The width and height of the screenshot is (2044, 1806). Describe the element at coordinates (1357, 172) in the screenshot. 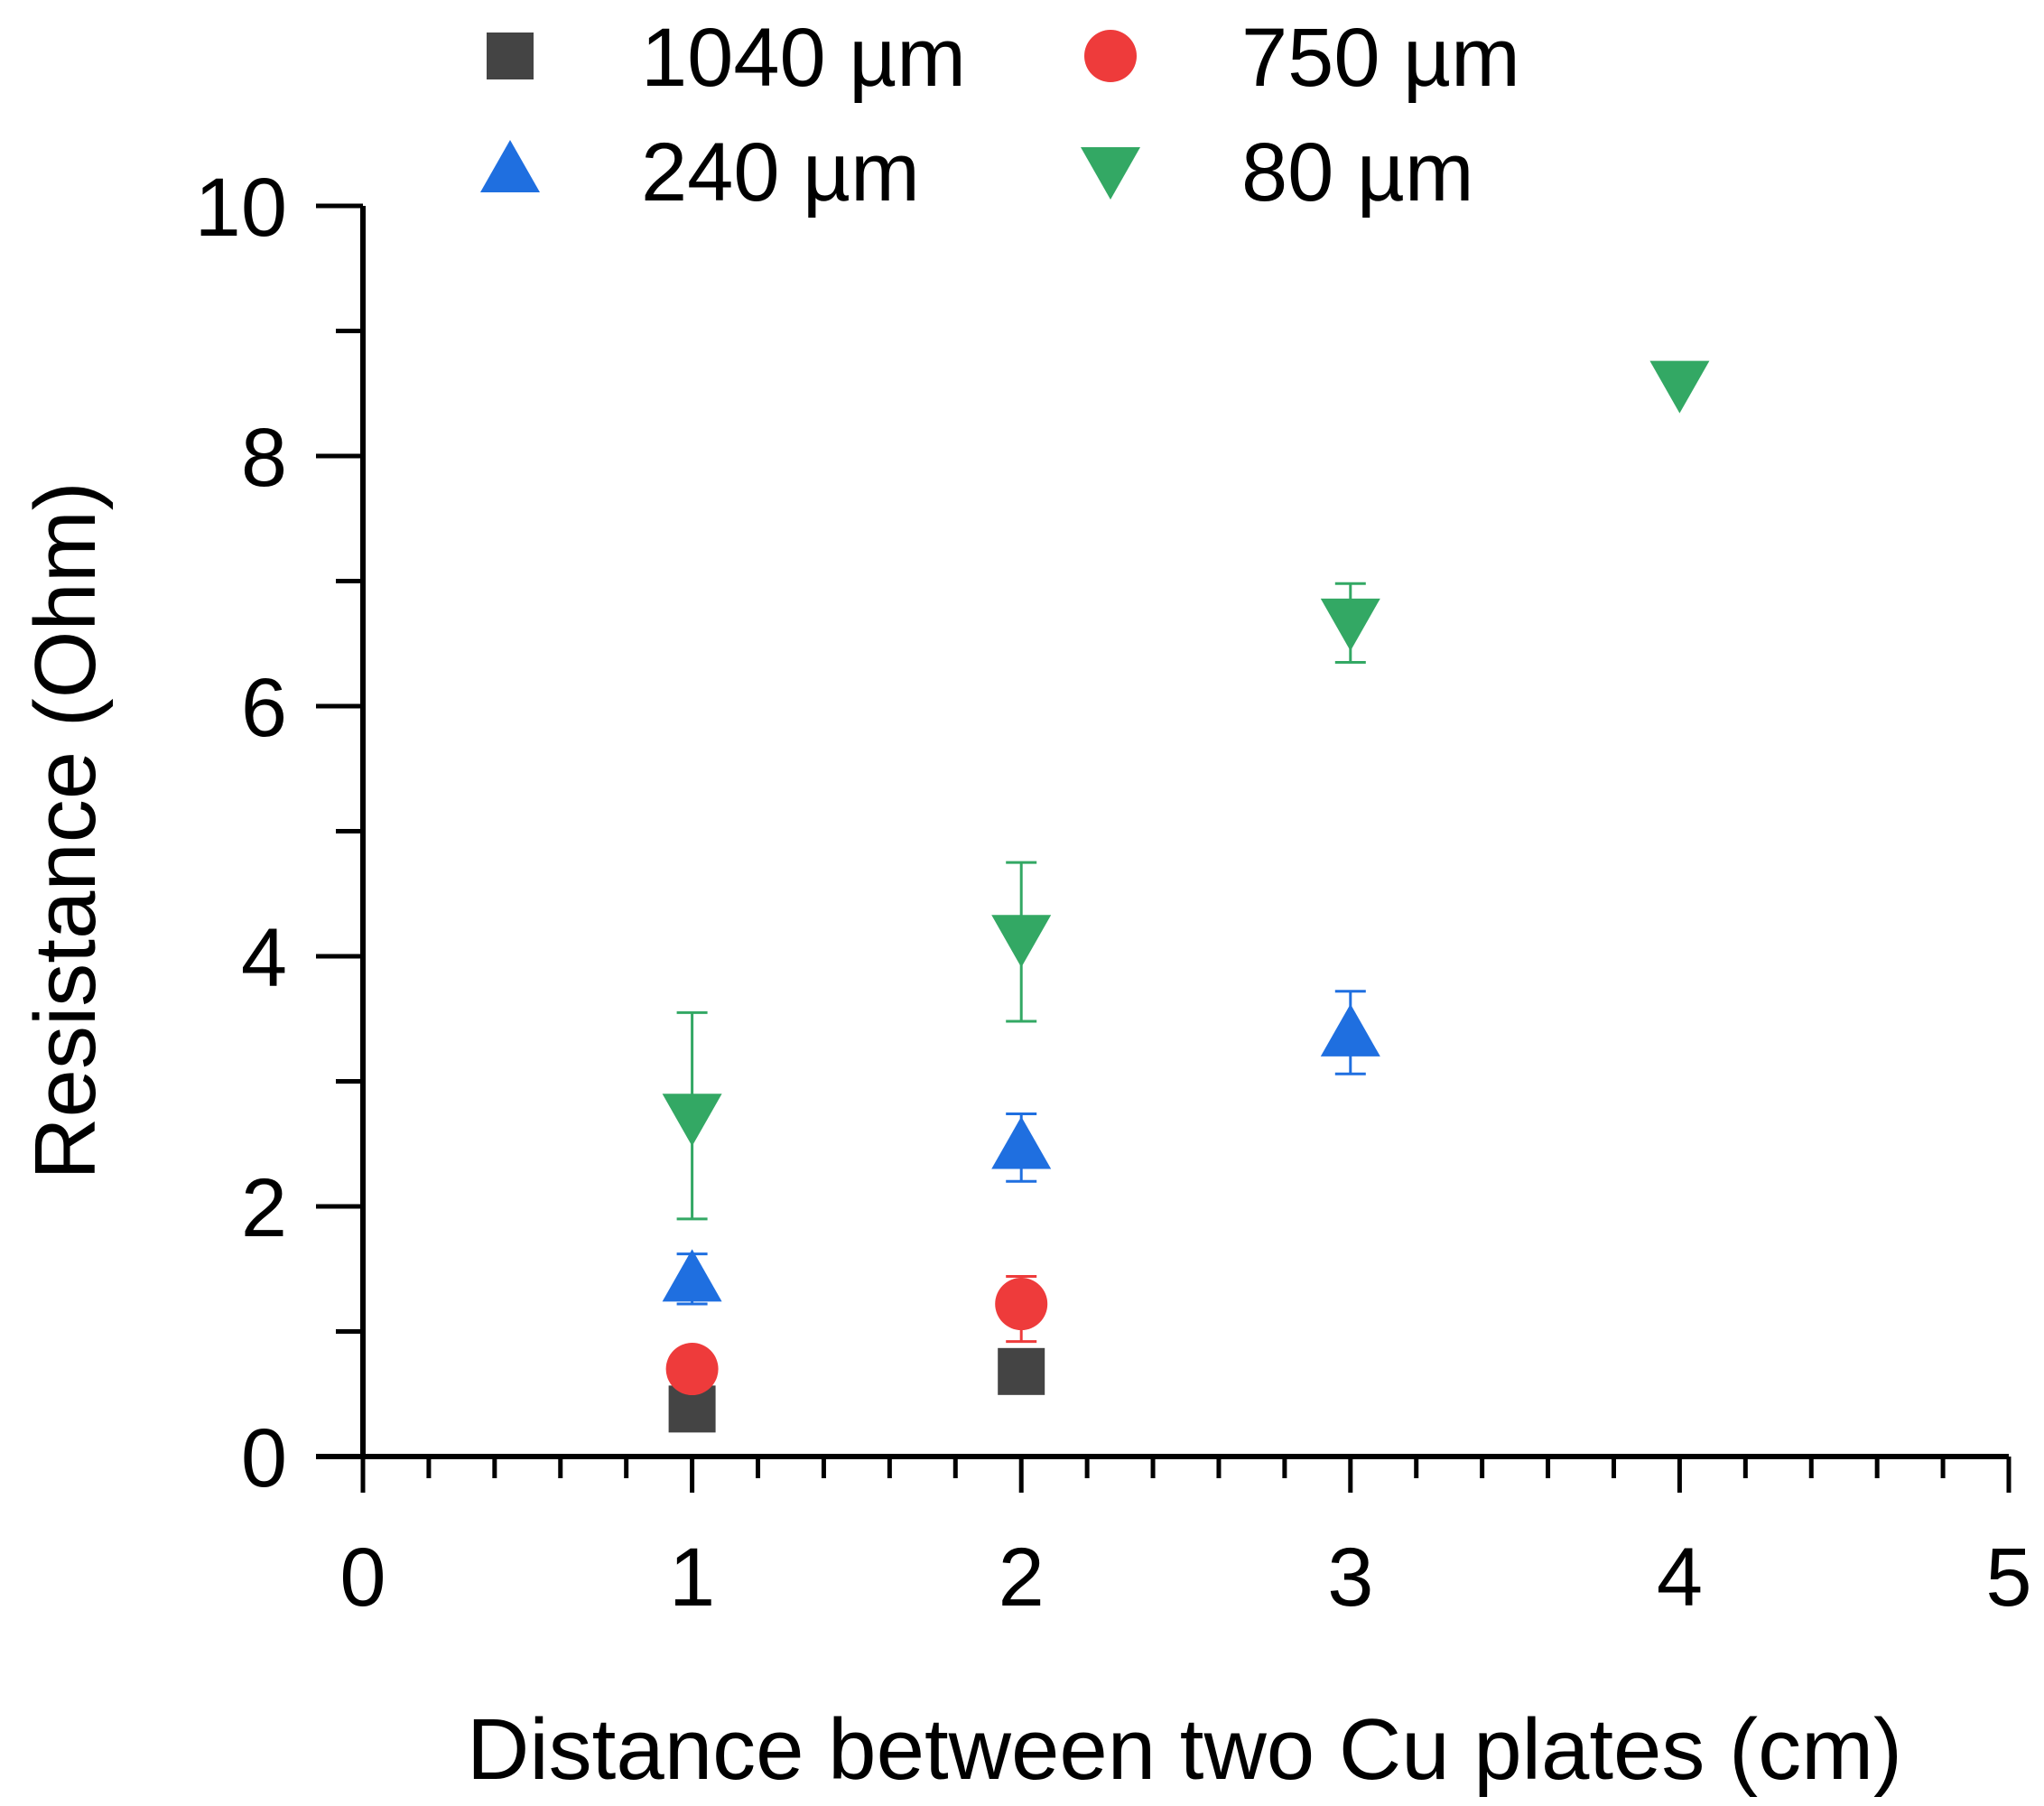

I see `legend-label-3: 80 µm` at that location.